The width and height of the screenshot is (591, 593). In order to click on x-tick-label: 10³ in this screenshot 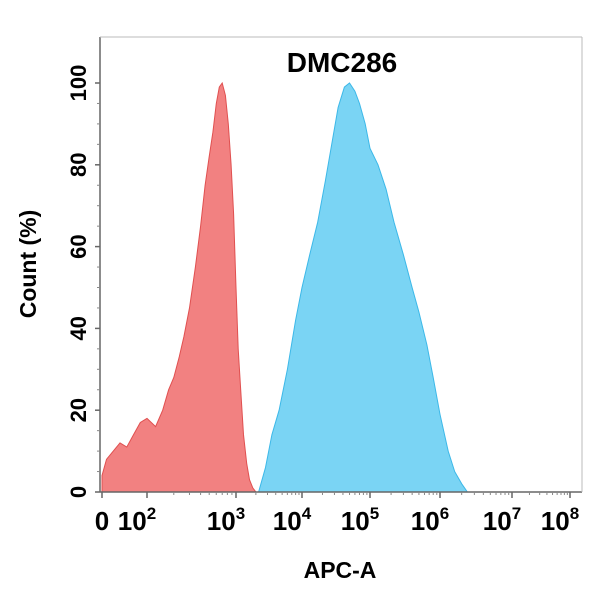, I will do `click(226, 520)`.